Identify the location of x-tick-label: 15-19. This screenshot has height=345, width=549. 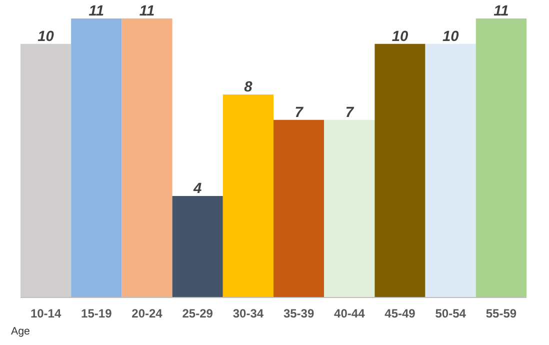
(96, 313).